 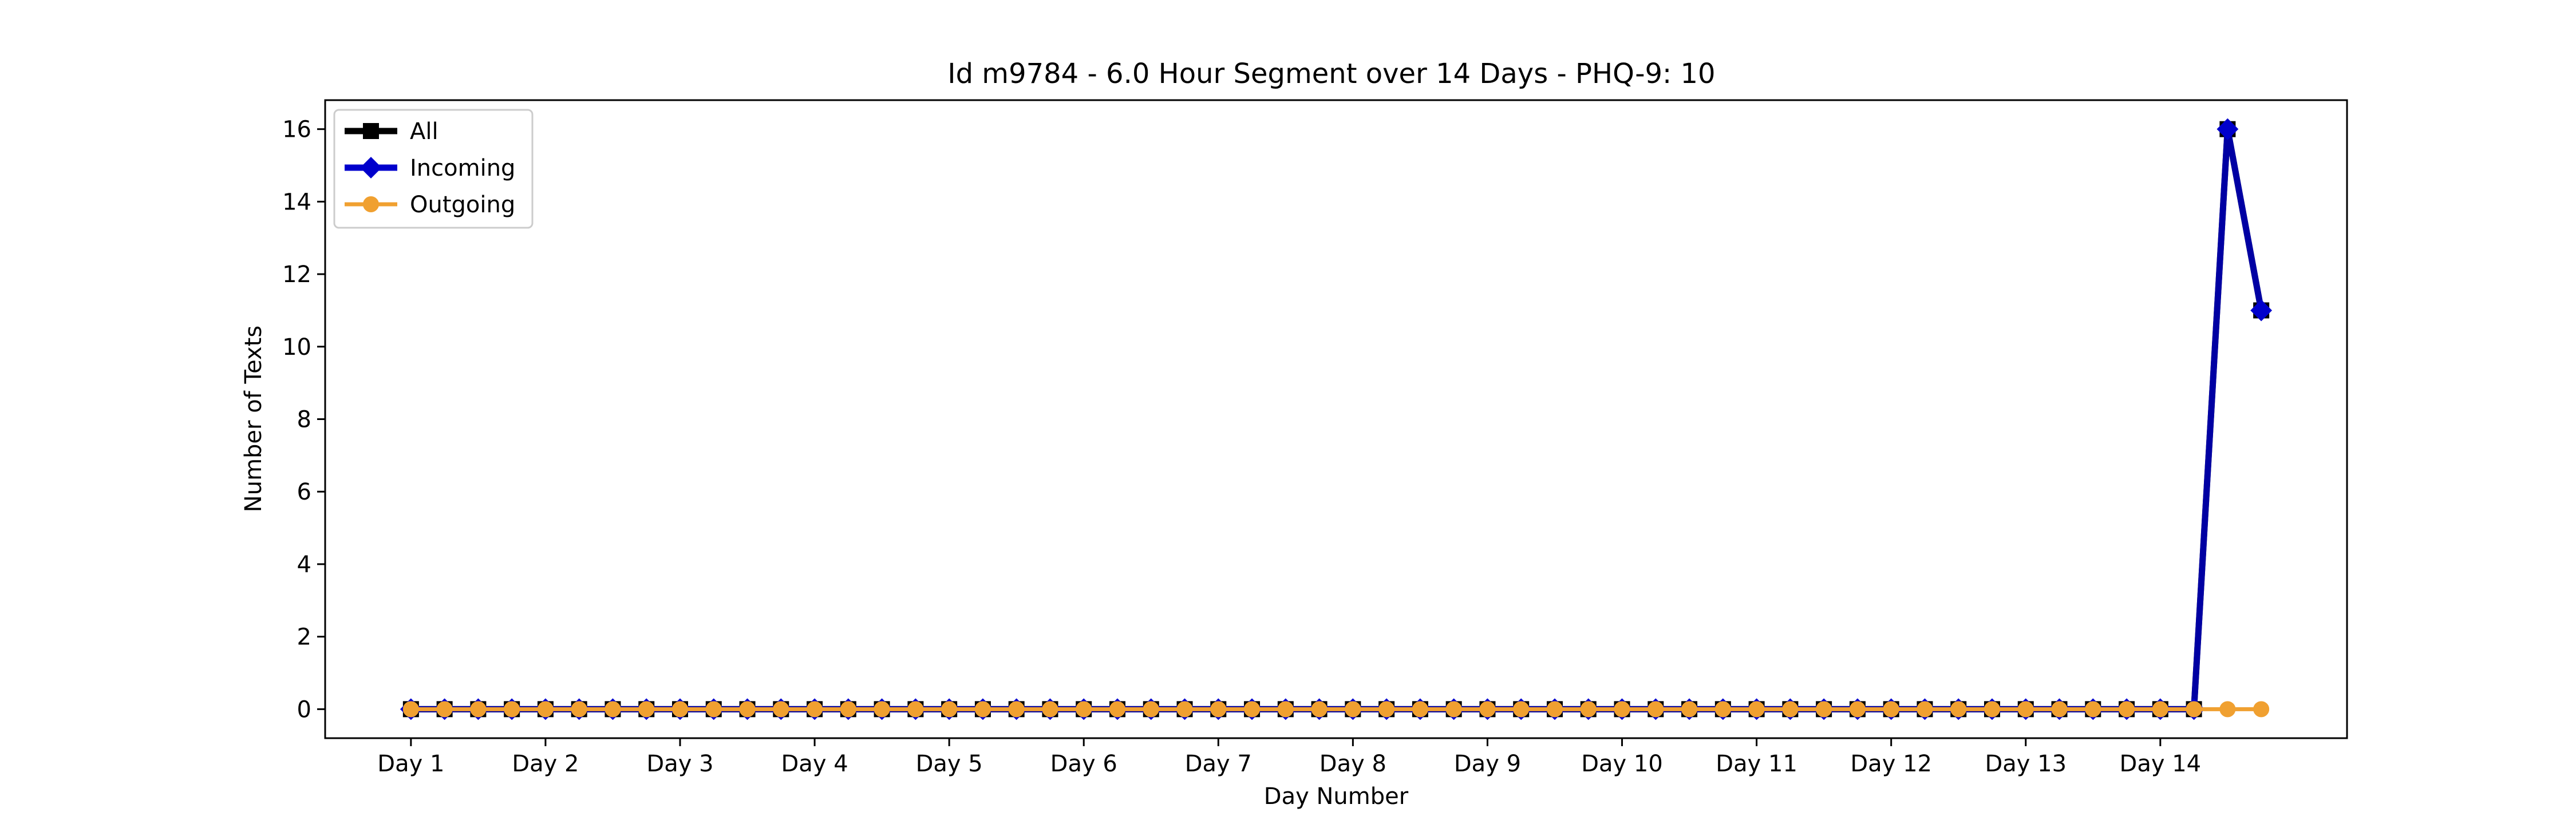 What do you see at coordinates (1487, 764) in the screenshot?
I see `x-tick-label: Day 9` at bounding box center [1487, 764].